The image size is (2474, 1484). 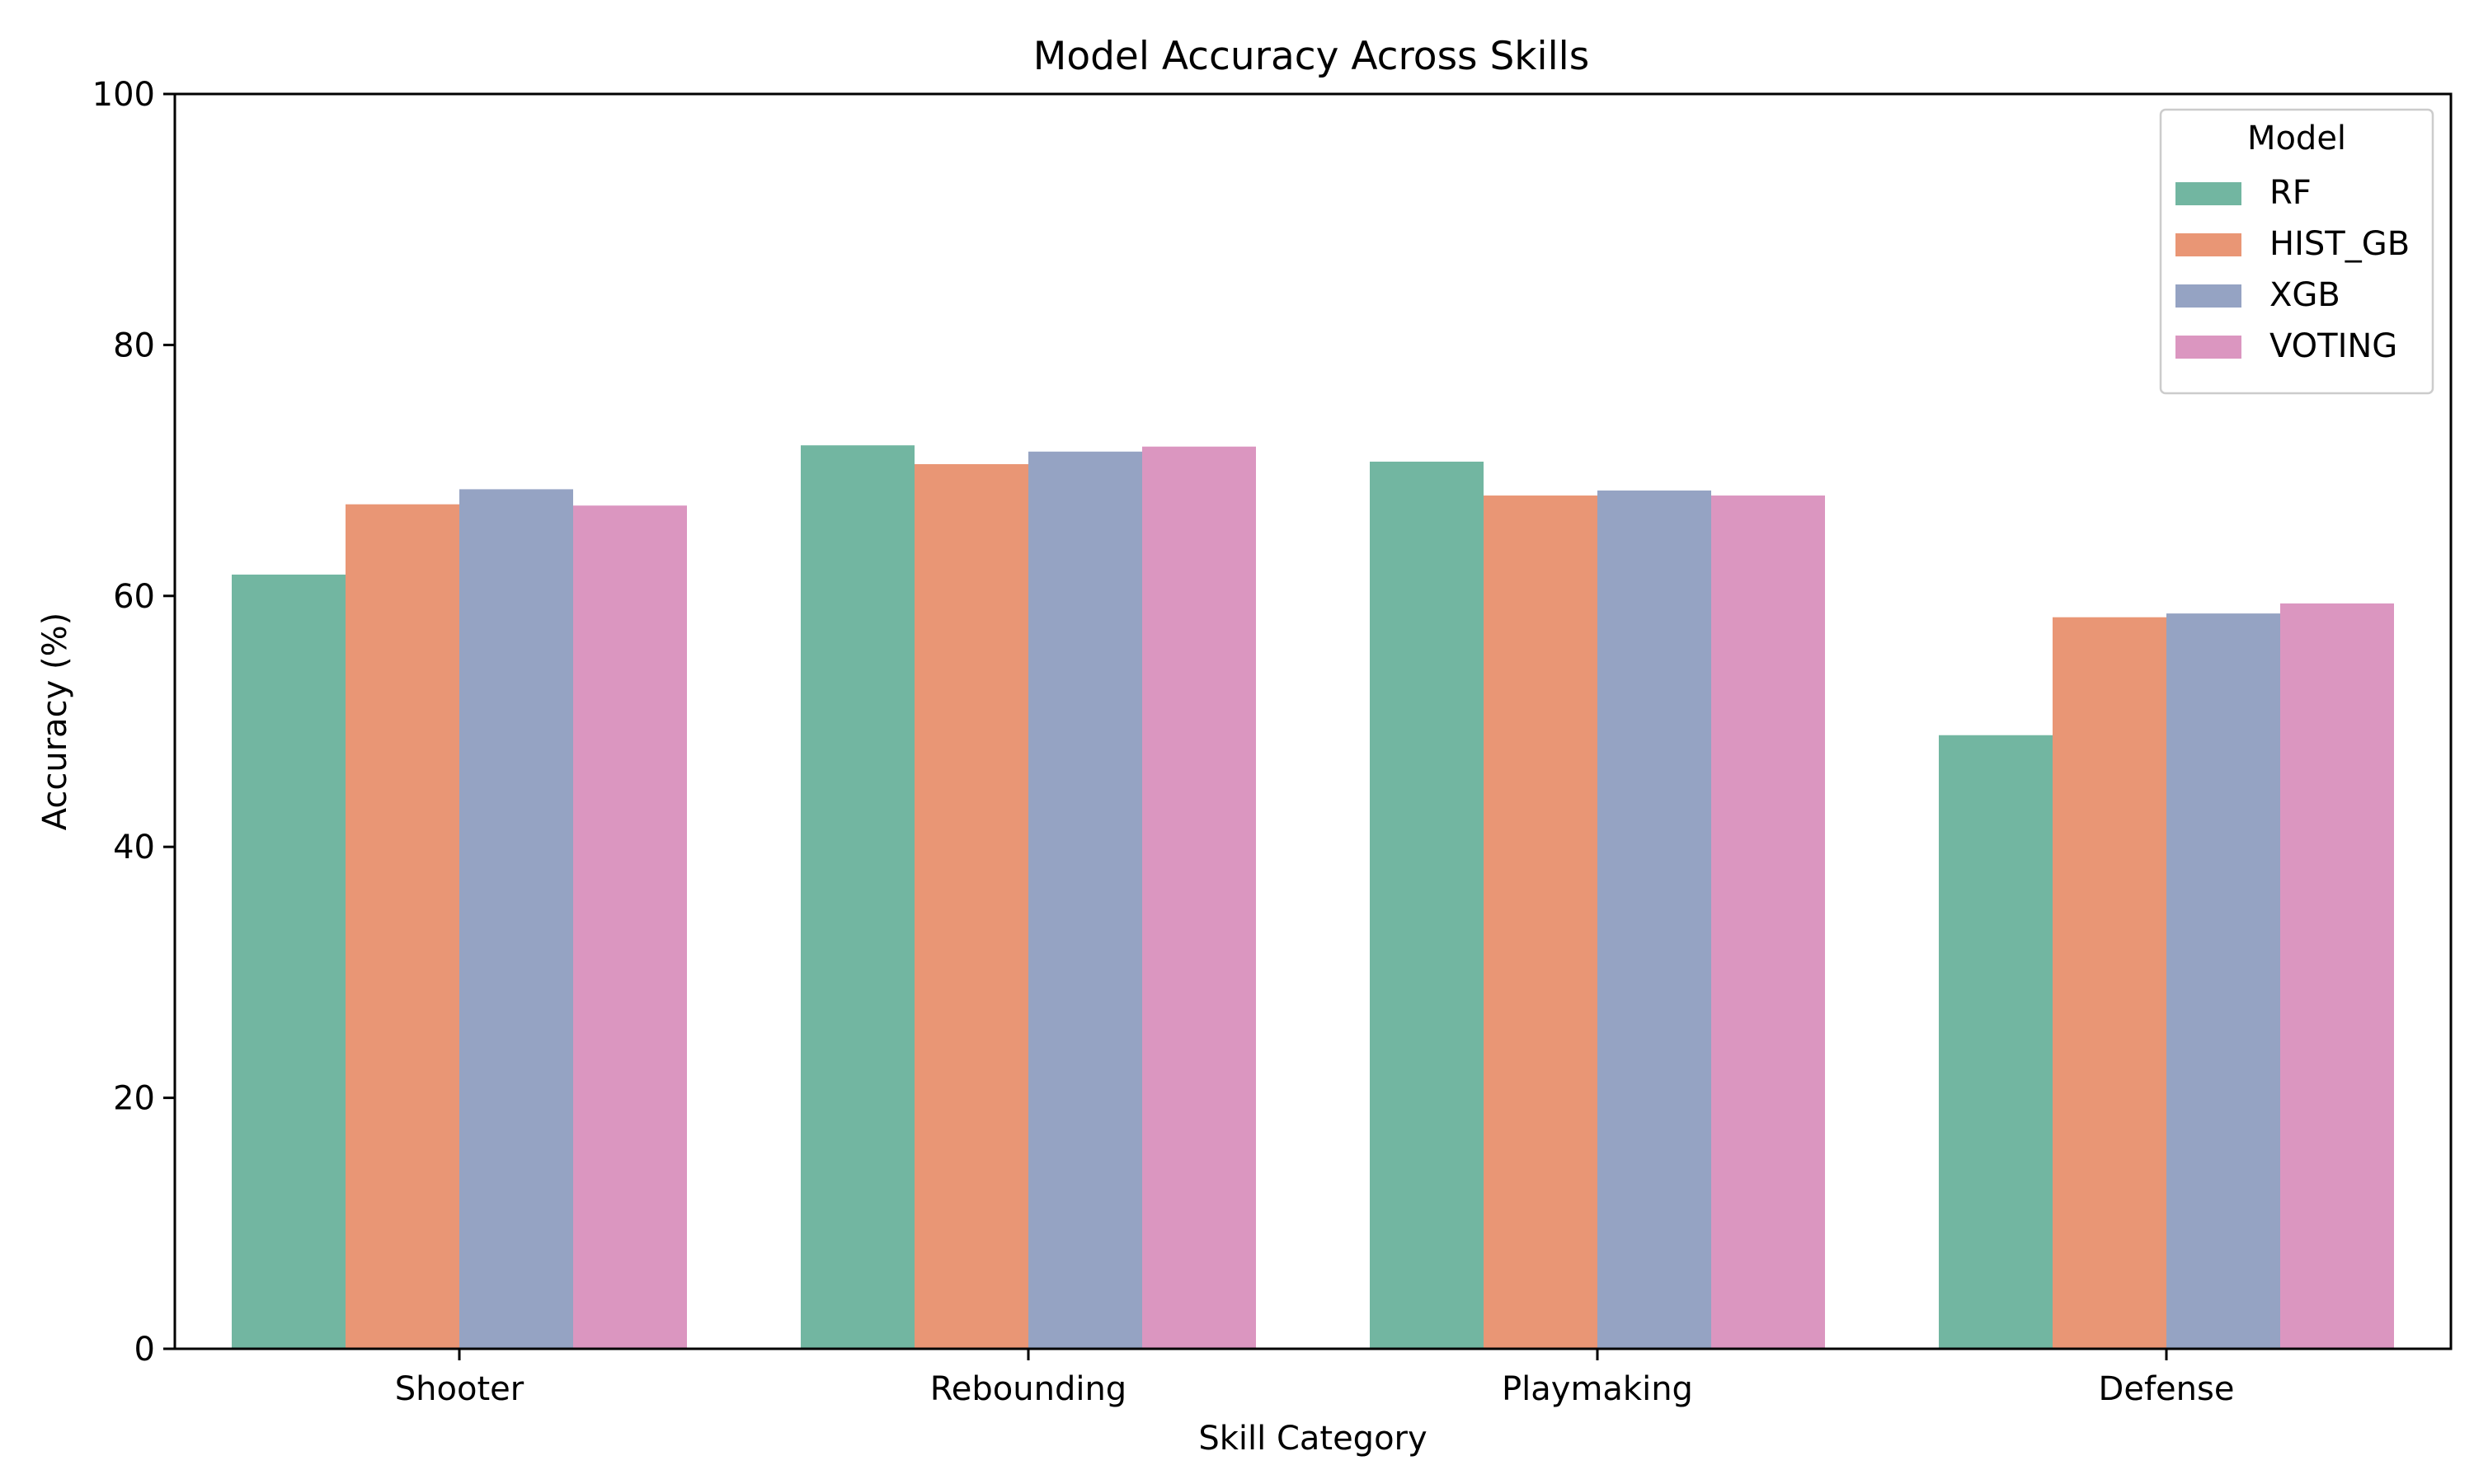 What do you see at coordinates (630, 927) in the screenshot?
I see `bar-voting-shooter` at bounding box center [630, 927].